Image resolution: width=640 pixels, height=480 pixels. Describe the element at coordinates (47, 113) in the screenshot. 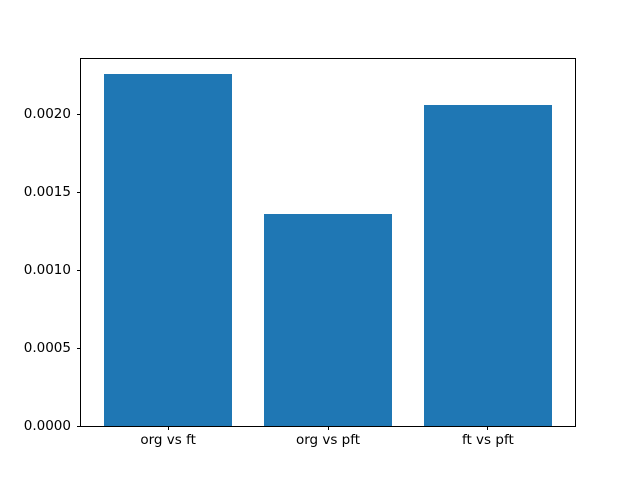

I see `y-tick-label: 0.0020` at that location.